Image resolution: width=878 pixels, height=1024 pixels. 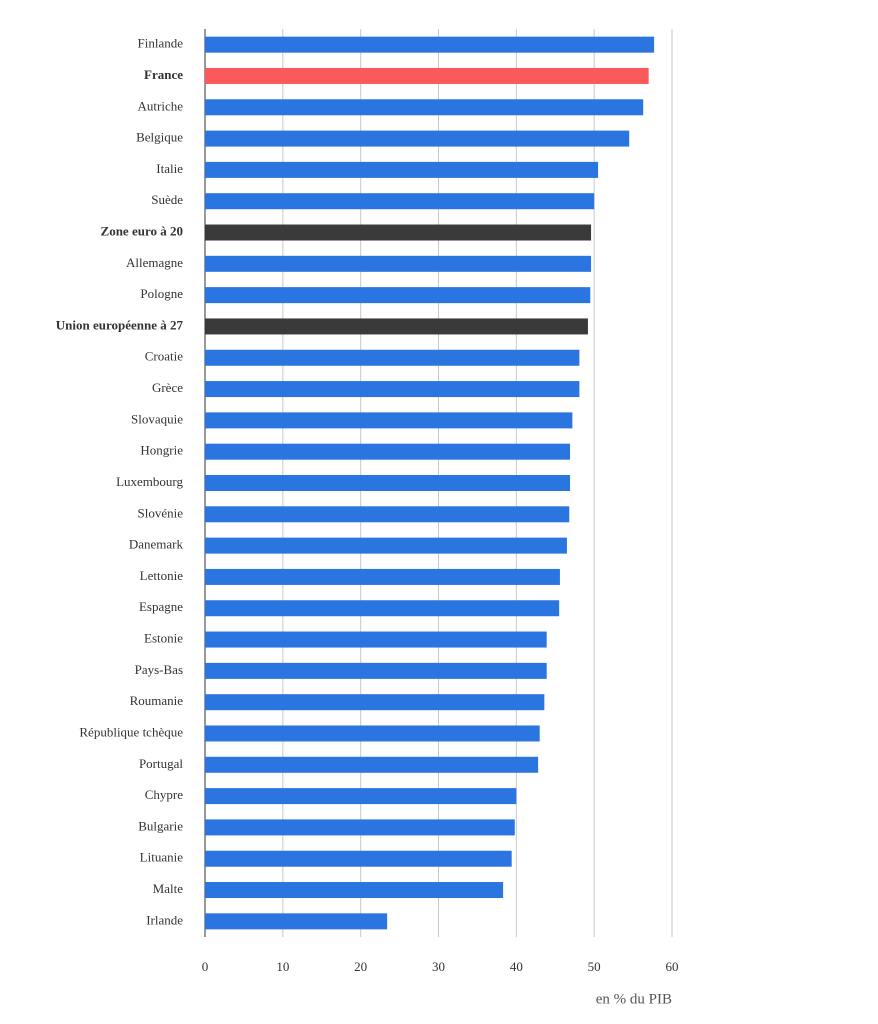 What do you see at coordinates (438, 966) in the screenshot?
I see `x-tick-label: 30` at bounding box center [438, 966].